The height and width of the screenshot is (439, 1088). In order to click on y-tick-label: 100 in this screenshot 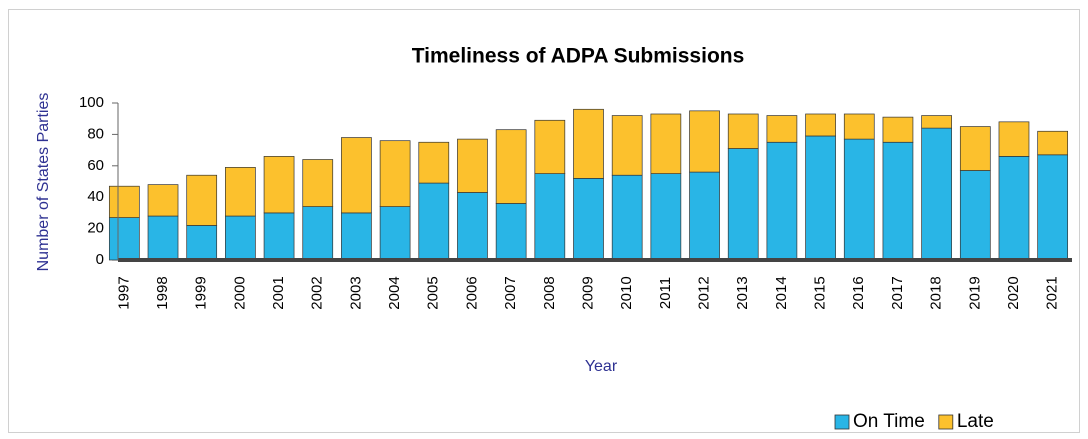, I will do `click(91, 102)`.